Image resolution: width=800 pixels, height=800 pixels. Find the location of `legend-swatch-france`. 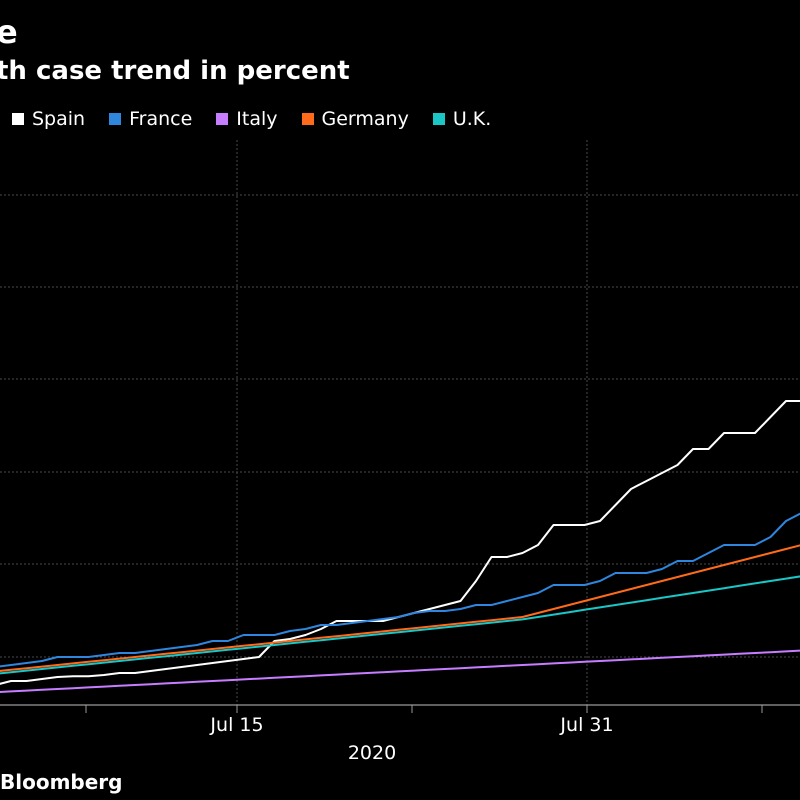

legend-swatch-france is located at coordinates (115, 119).